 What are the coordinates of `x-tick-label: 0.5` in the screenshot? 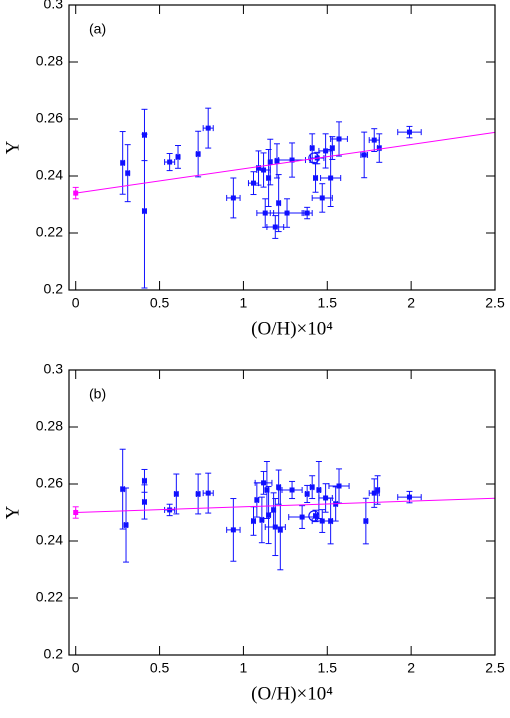 It's located at (160, 668).